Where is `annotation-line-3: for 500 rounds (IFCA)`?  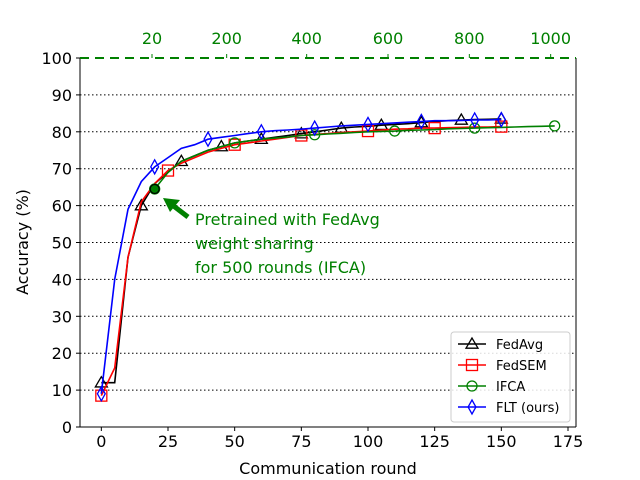 annotation-line-3: for 500 rounds (IFCA) is located at coordinates (280, 267).